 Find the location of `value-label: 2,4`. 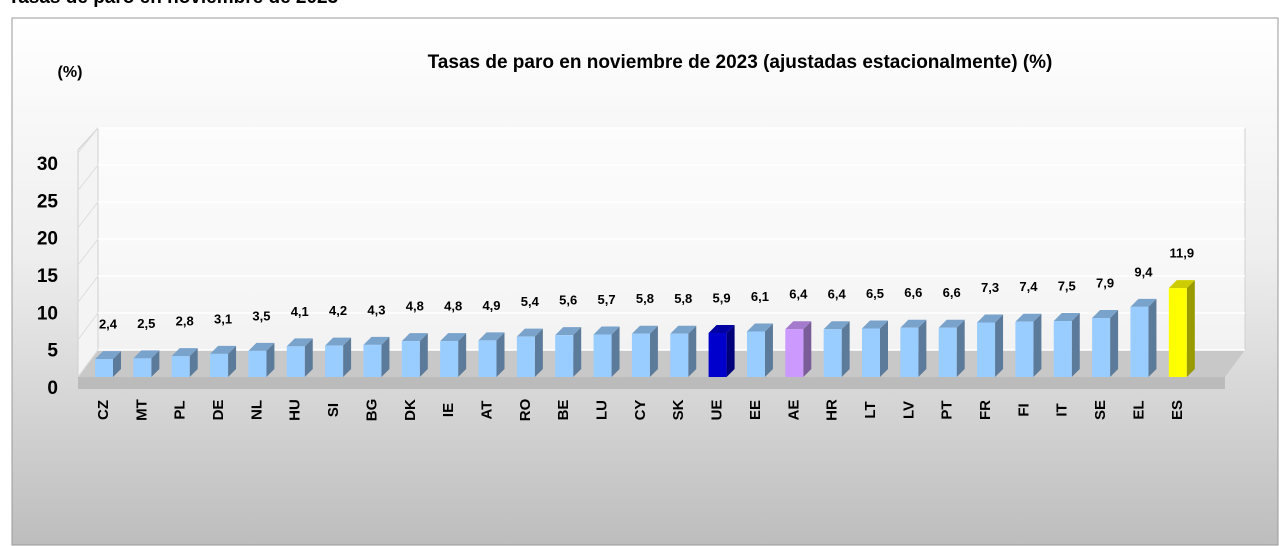

value-label: 2,4 is located at coordinates (108, 324).